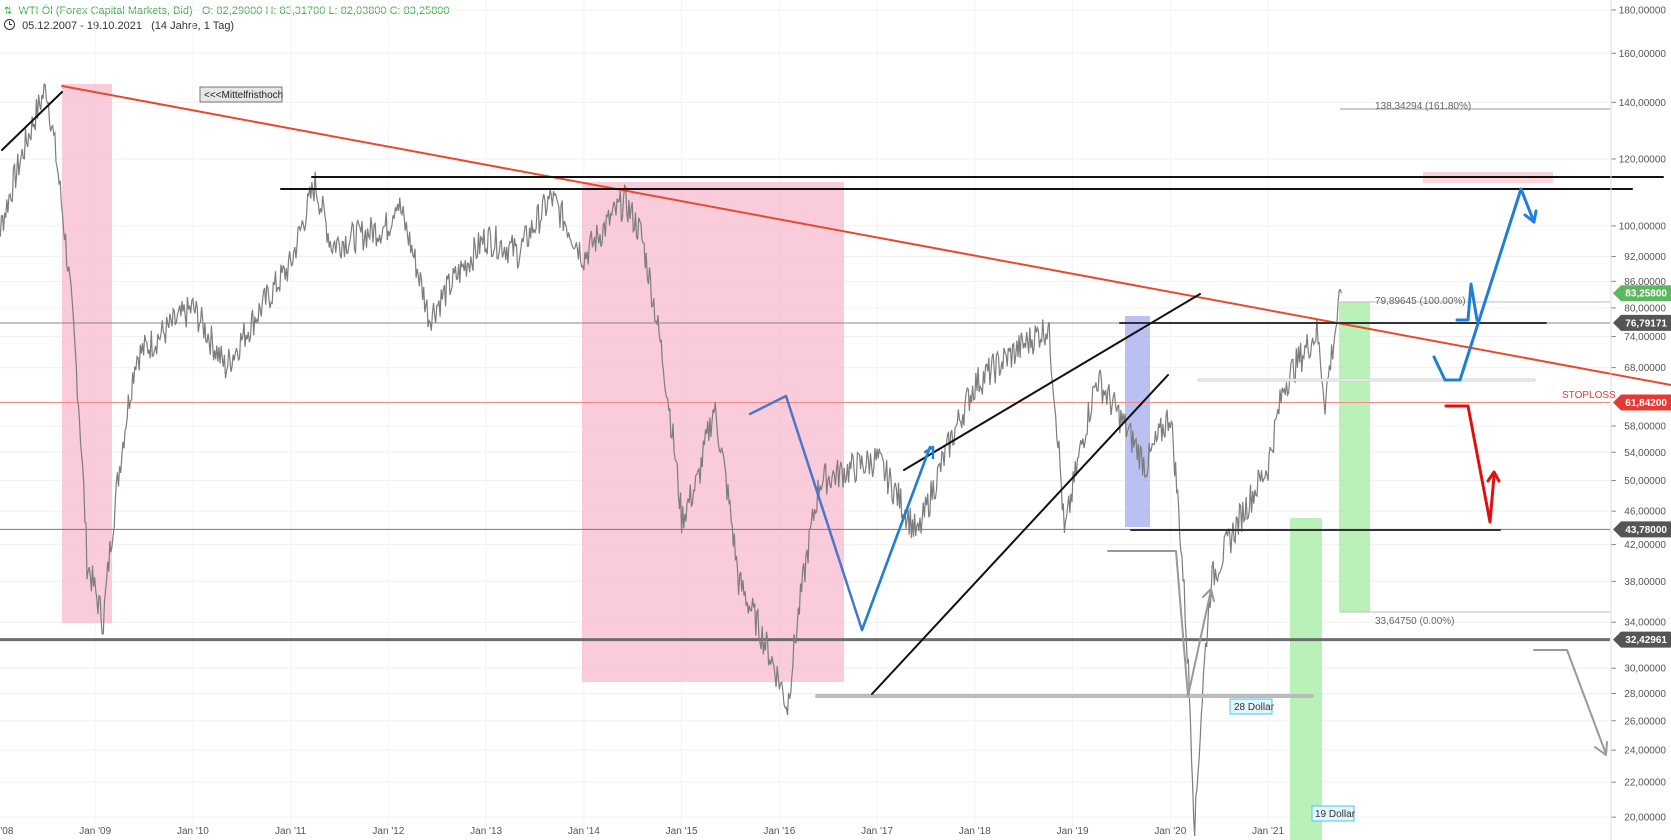 The image size is (1671, 840). Describe the element at coordinates (1646, 323) in the screenshot. I see `price-label: 76,79171` at that location.